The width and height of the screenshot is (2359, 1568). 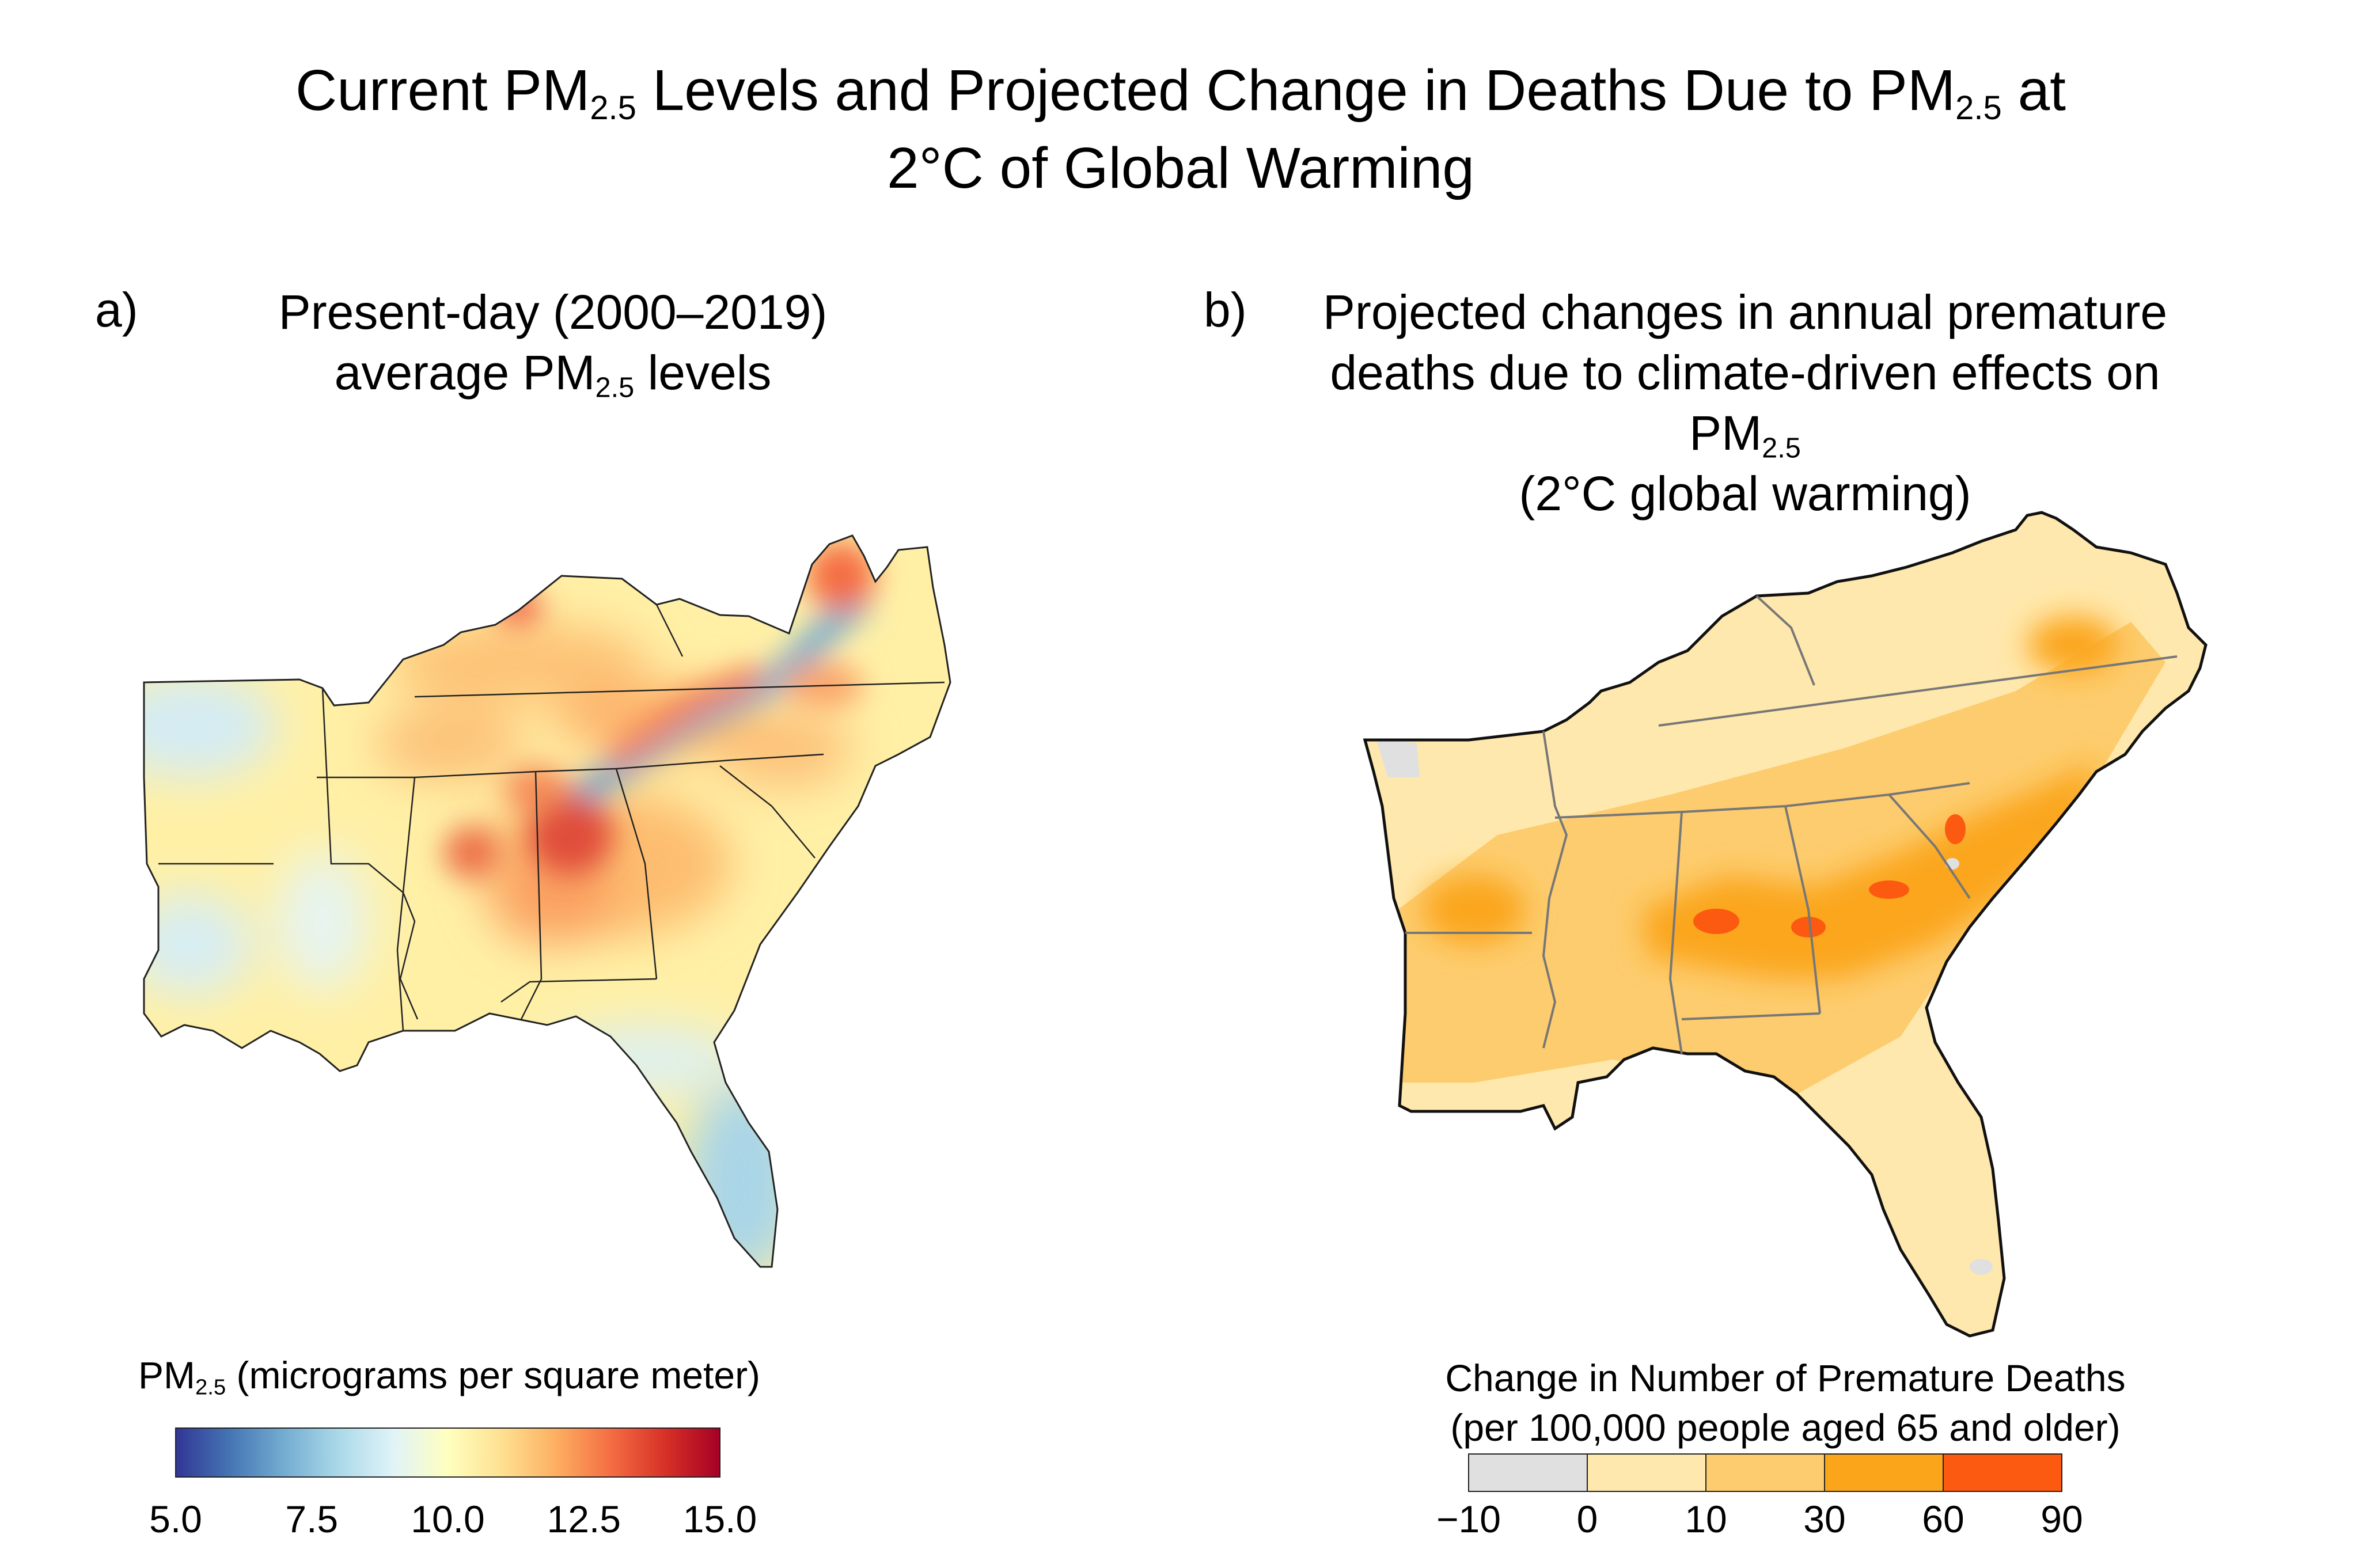 What do you see at coordinates (1785, 1378) in the screenshot?
I see `deaths-legend-title-line1: Change in Number of Premature Deaths` at bounding box center [1785, 1378].